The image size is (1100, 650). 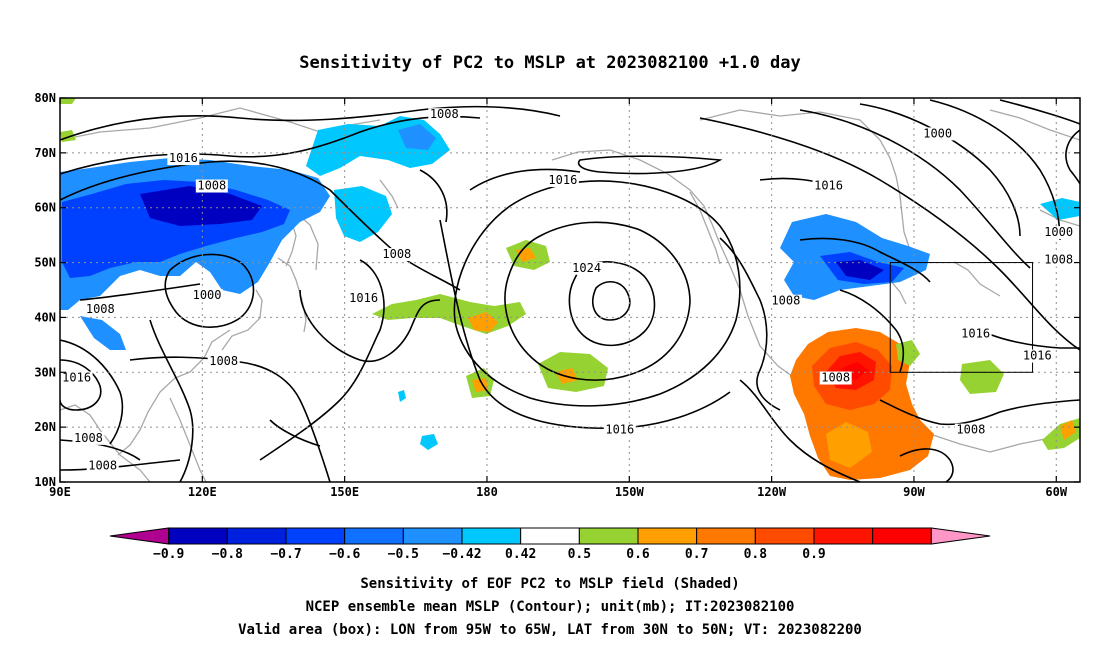 What do you see at coordinates (139, 536) in the screenshot?
I see `colorbar-end-triangle` at bounding box center [139, 536].